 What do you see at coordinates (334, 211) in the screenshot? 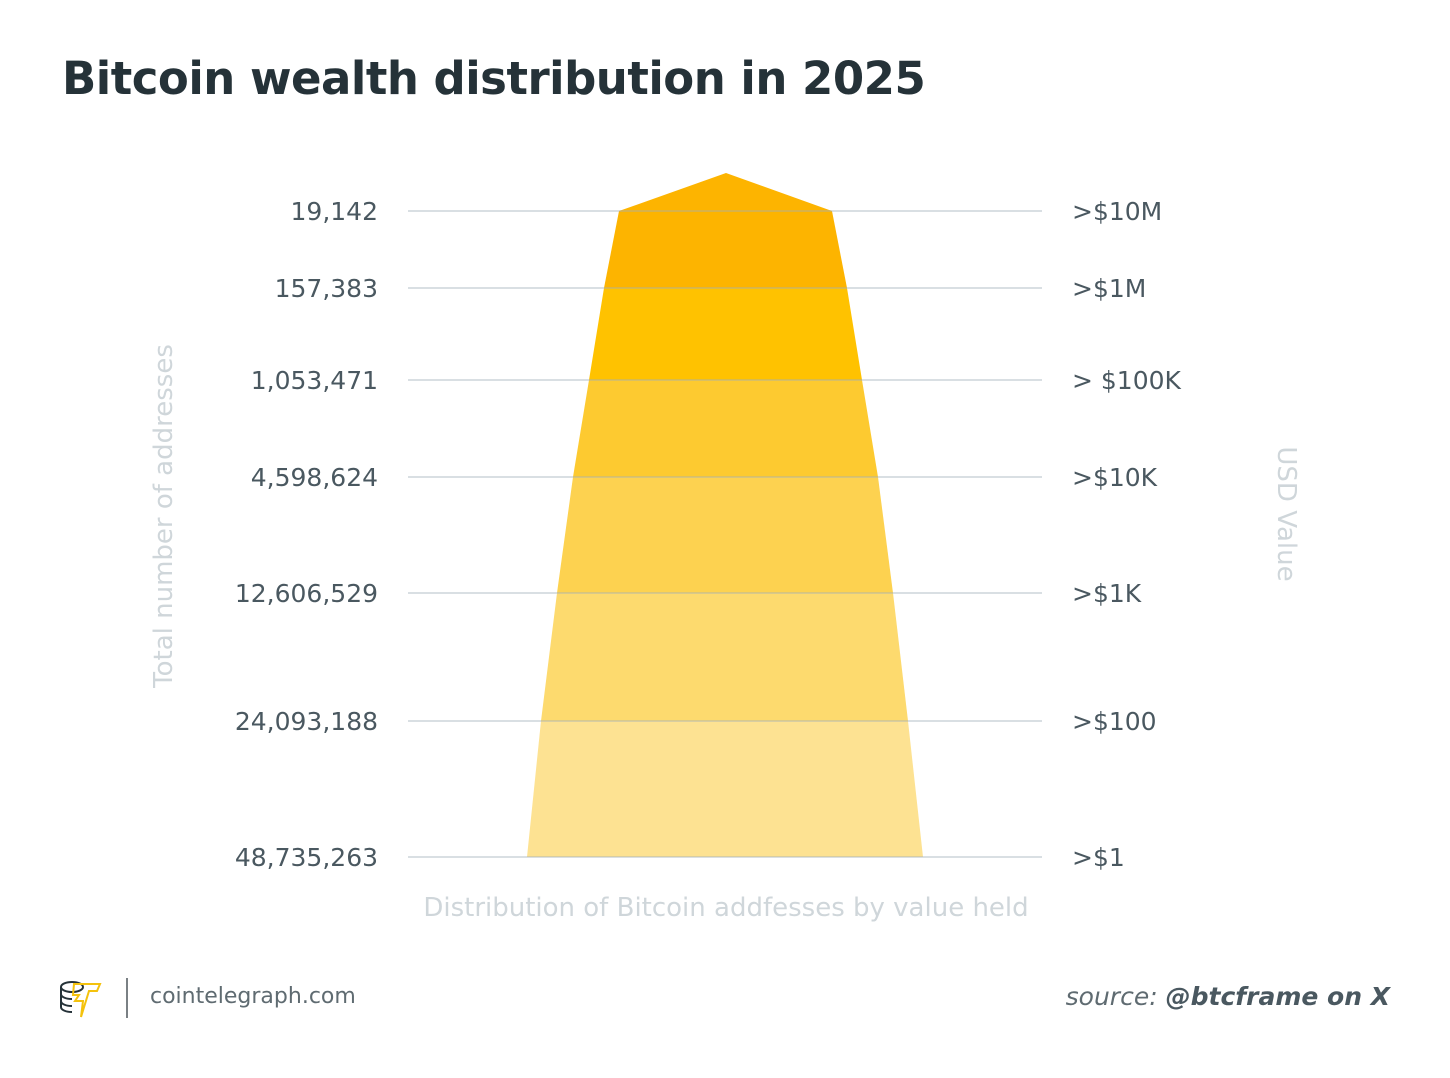
I see `address-count-label: 19,142` at bounding box center [334, 211].